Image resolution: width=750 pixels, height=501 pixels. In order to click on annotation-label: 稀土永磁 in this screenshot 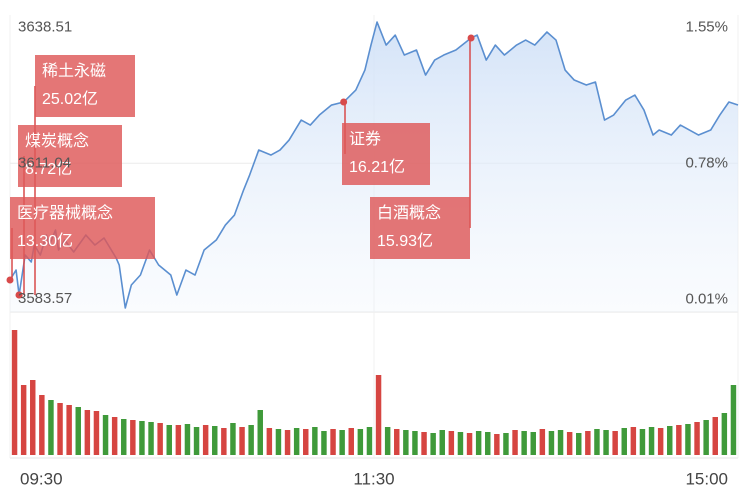, I will do `click(74, 71)`.